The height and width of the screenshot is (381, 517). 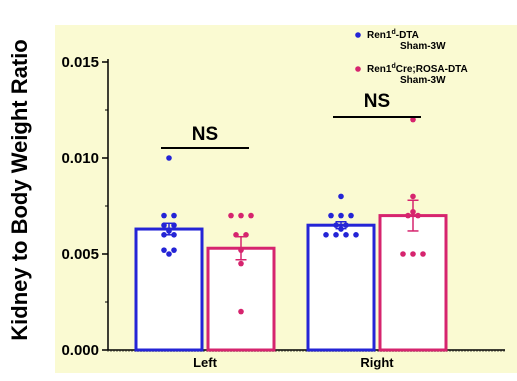 What do you see at coordinates (432, 69) in the screenshot?
I see `legend-label-rest: Cre;ROSA-DTA` at bounding box center [432, 69].